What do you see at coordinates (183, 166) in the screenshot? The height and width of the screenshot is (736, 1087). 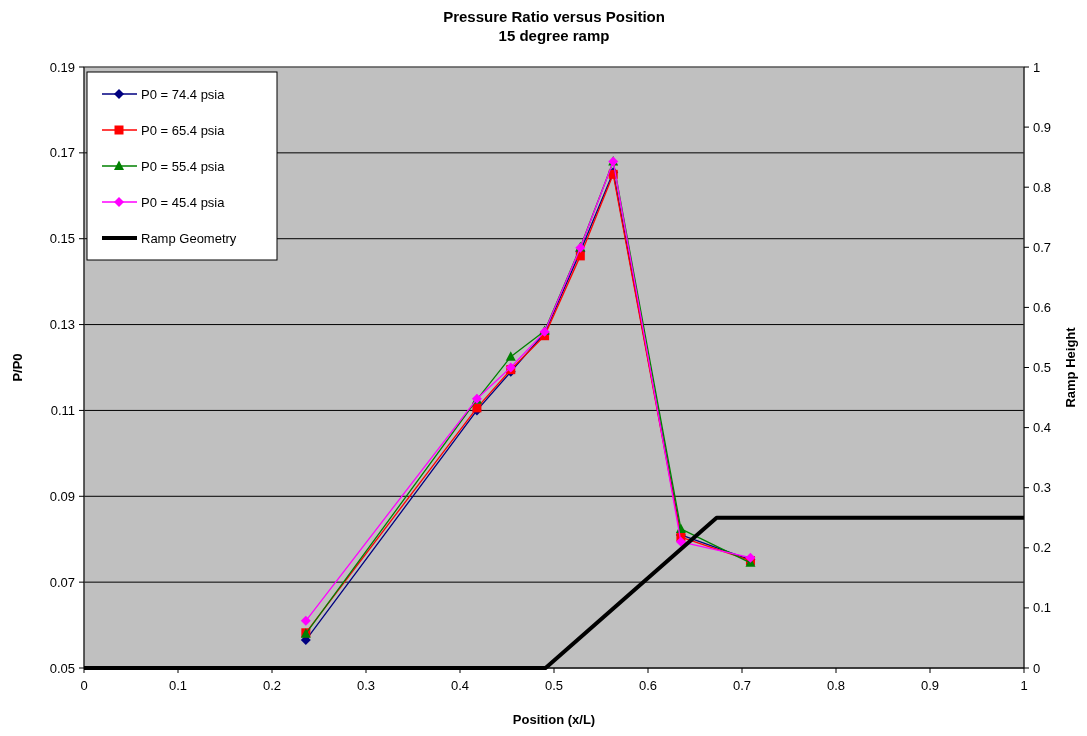 I see `legend-label: P0 = 55.4 psia` at bounding box center [183, 166].